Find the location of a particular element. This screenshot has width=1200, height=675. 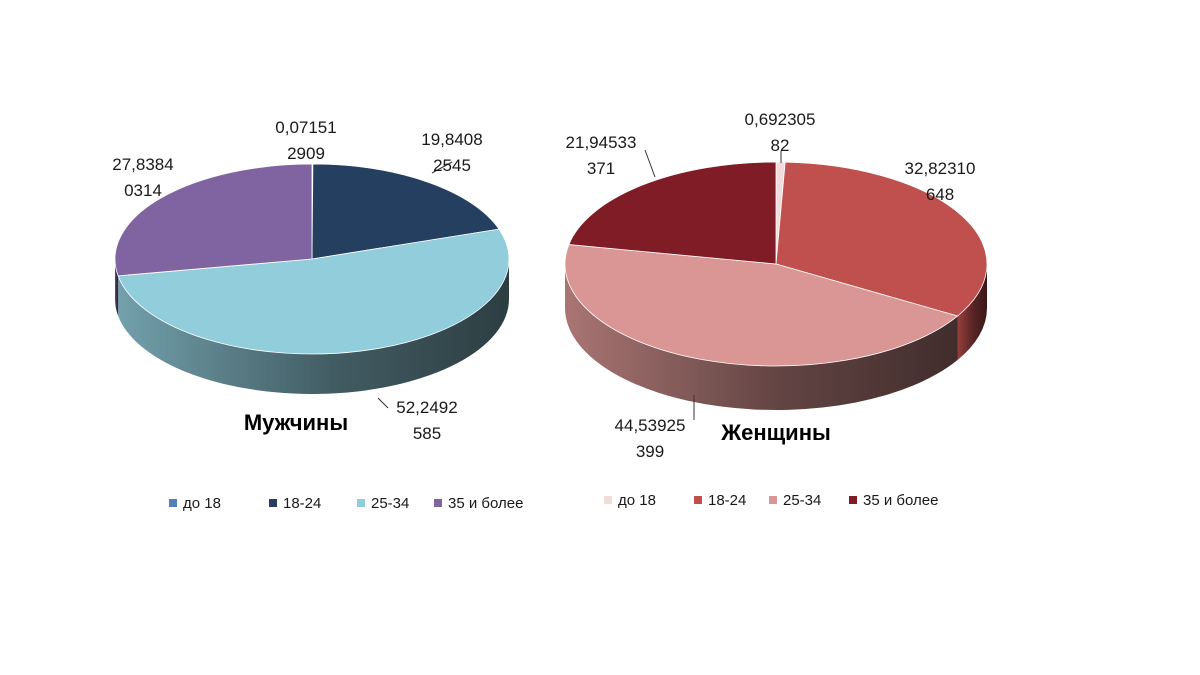

data-label: 44,53925 399 is located at coordinates (650, 438).